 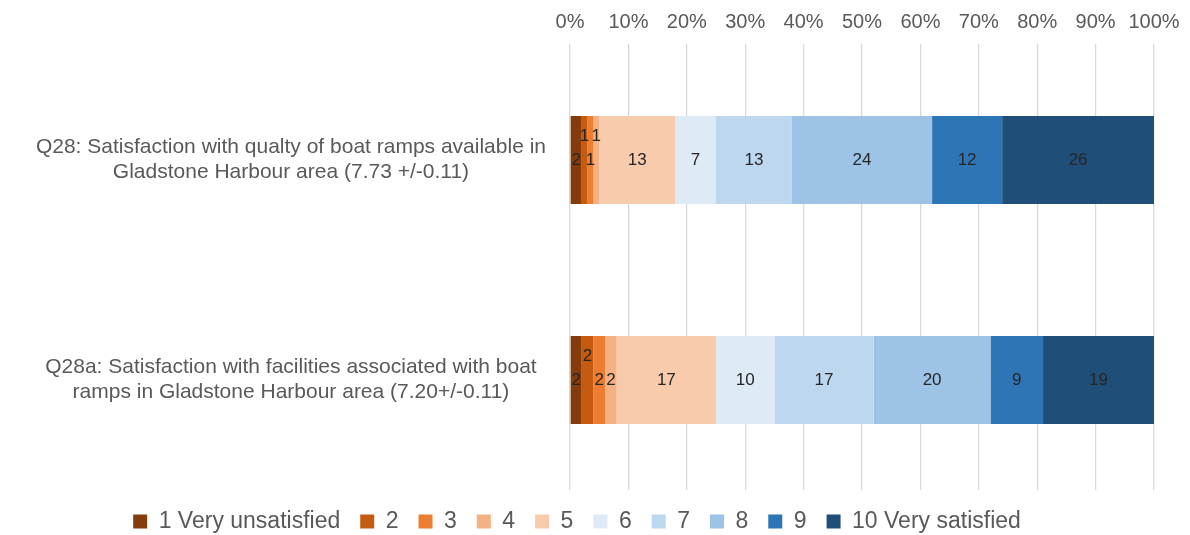 I want to click on data-label: 9, so click(x=1017, y=379).